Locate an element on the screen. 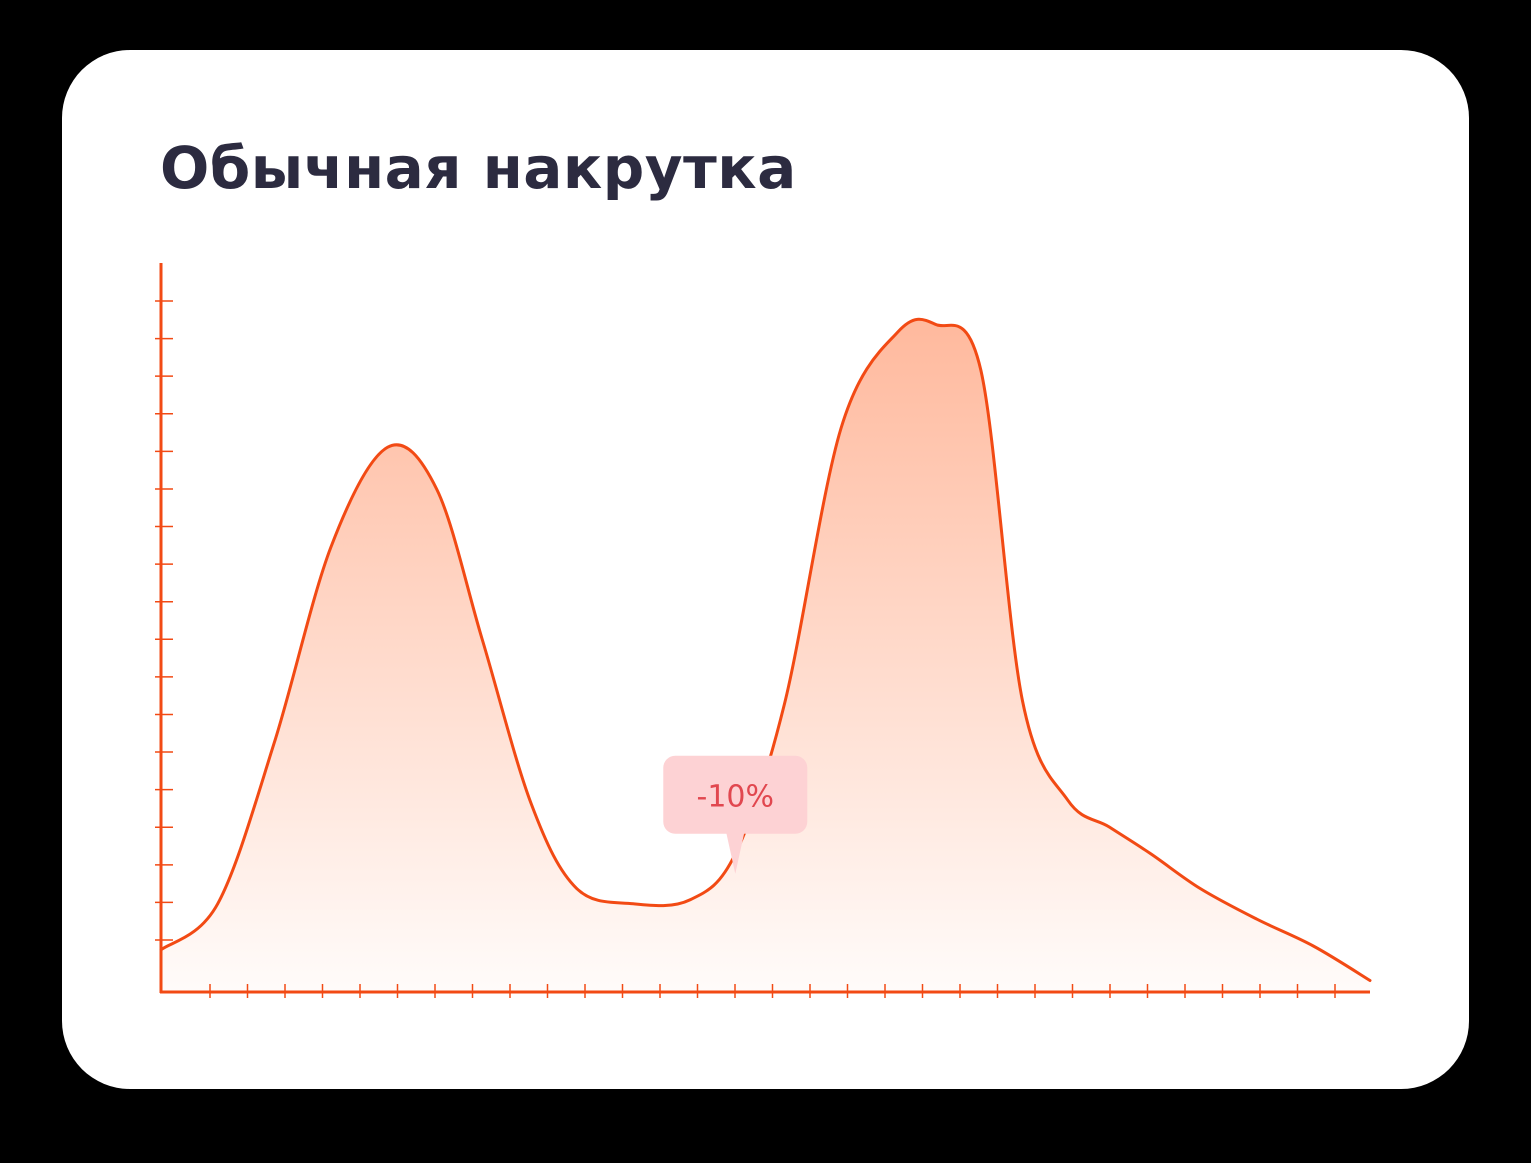 The width and height of the screenshot is (1531, 1163). chart-title: Обычная накрутка is located at coordinates (478, 168).